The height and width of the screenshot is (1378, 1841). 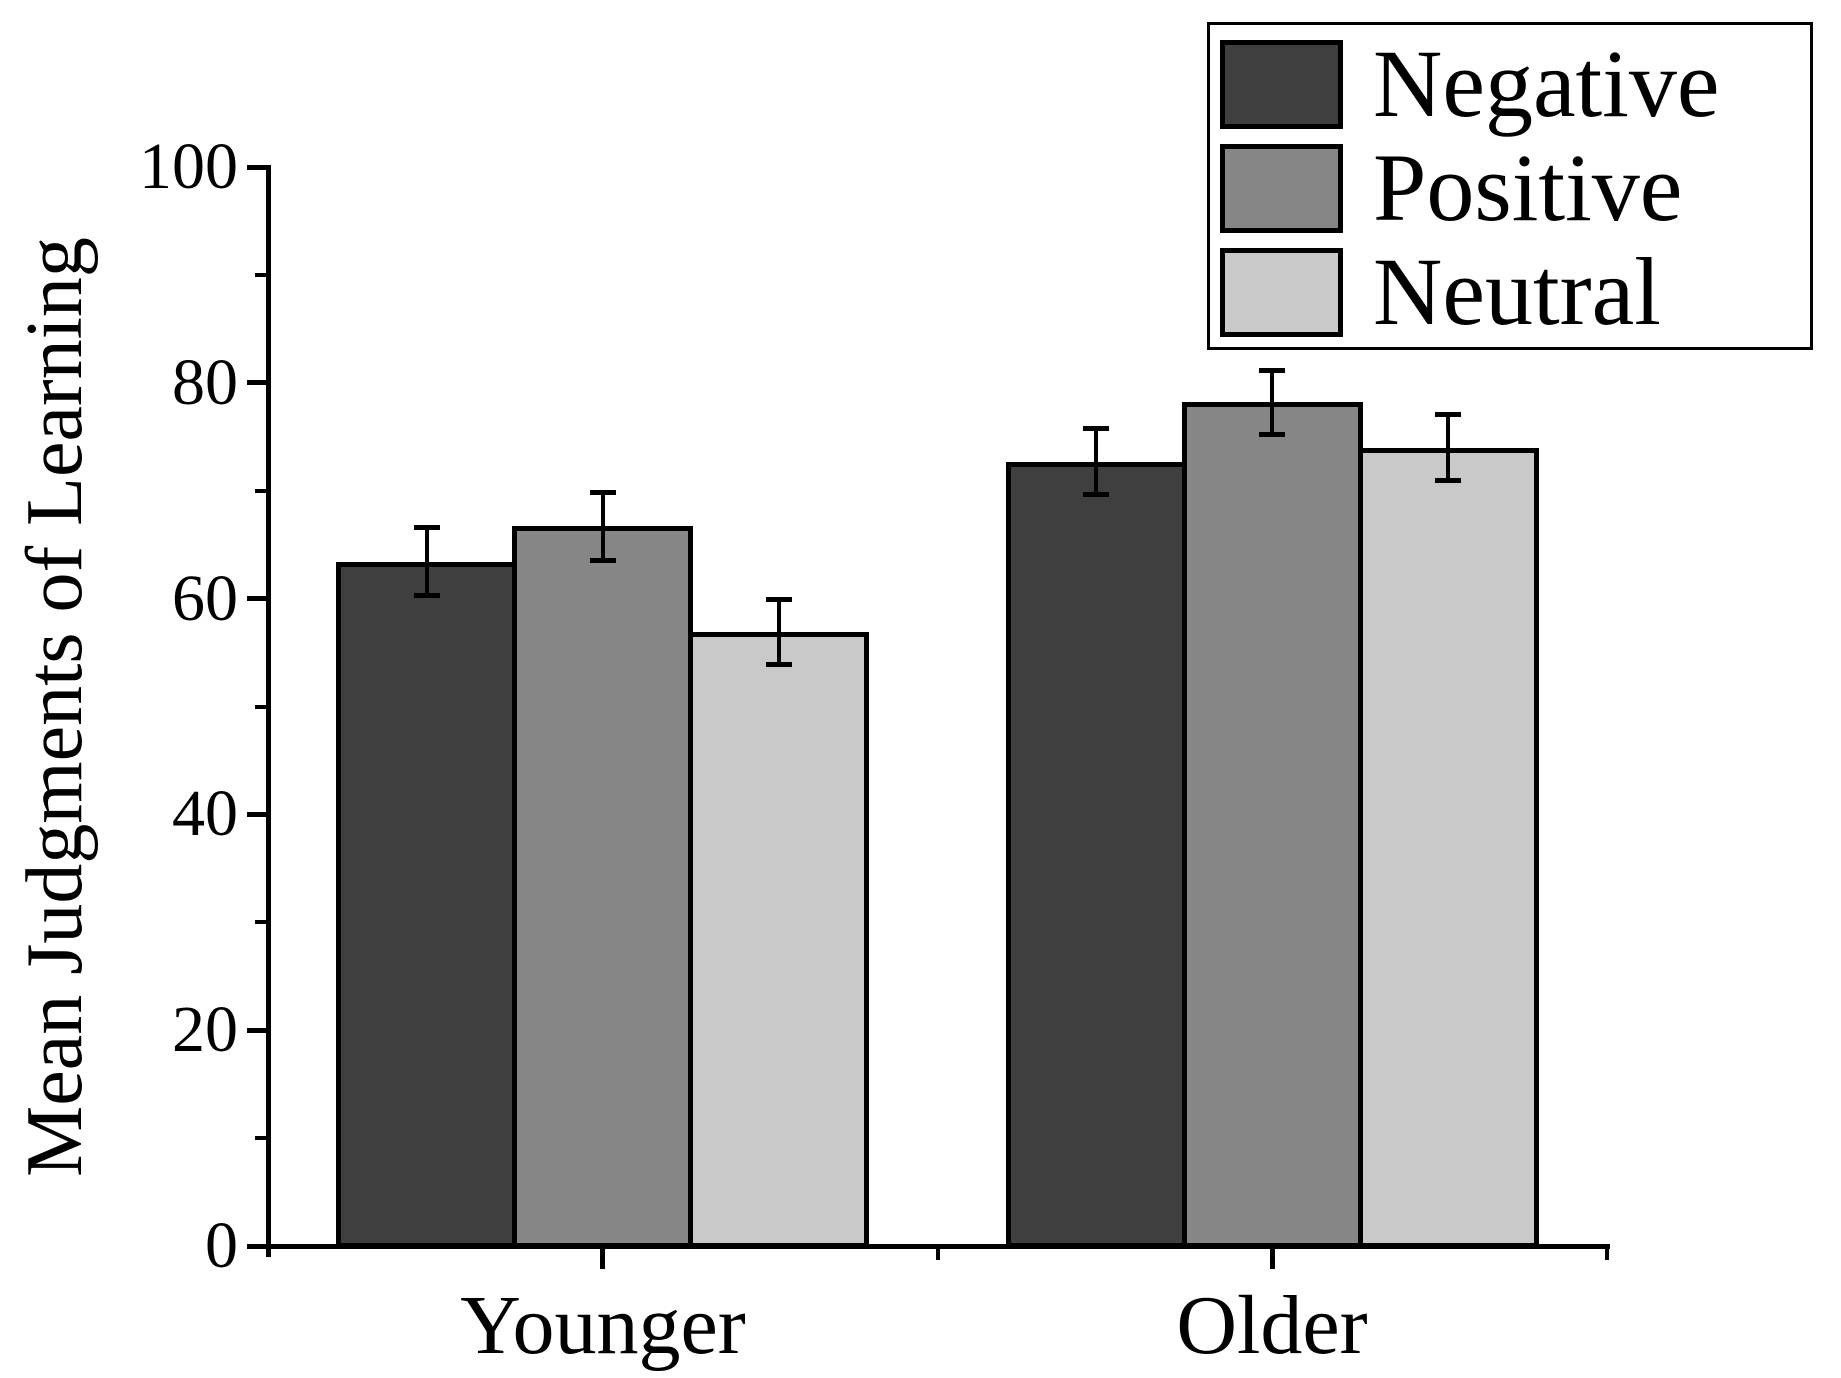 What do you see at coordinates (188, 166) in the screenshot?
I see `y-tick-label: 100` at bounding box center [188, 166].